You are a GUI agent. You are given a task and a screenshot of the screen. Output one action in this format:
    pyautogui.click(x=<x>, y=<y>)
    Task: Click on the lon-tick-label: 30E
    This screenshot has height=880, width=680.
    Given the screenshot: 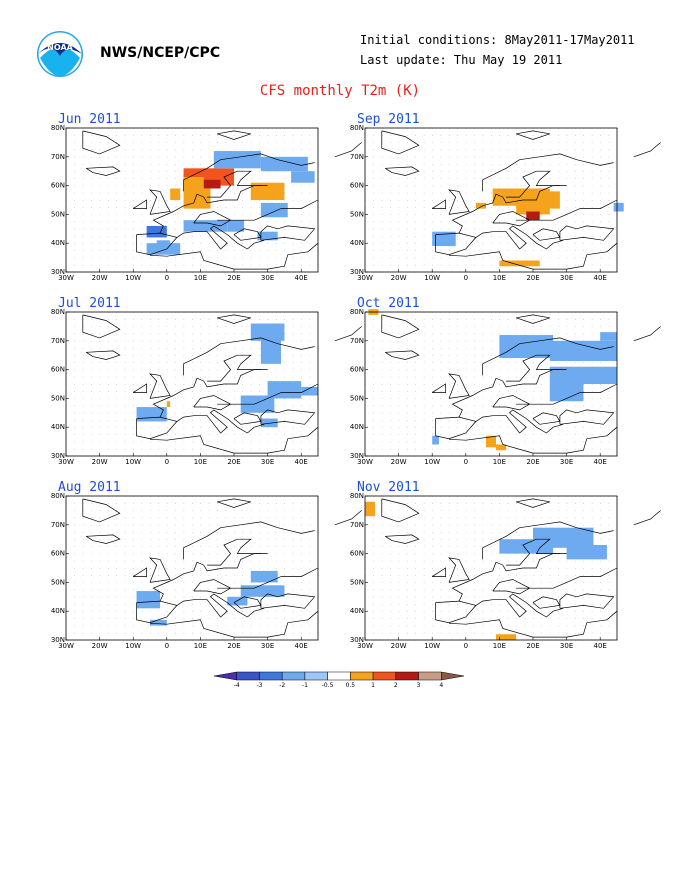 What is the action you would take?
    pyautogui.click(x=267, y=462)
    